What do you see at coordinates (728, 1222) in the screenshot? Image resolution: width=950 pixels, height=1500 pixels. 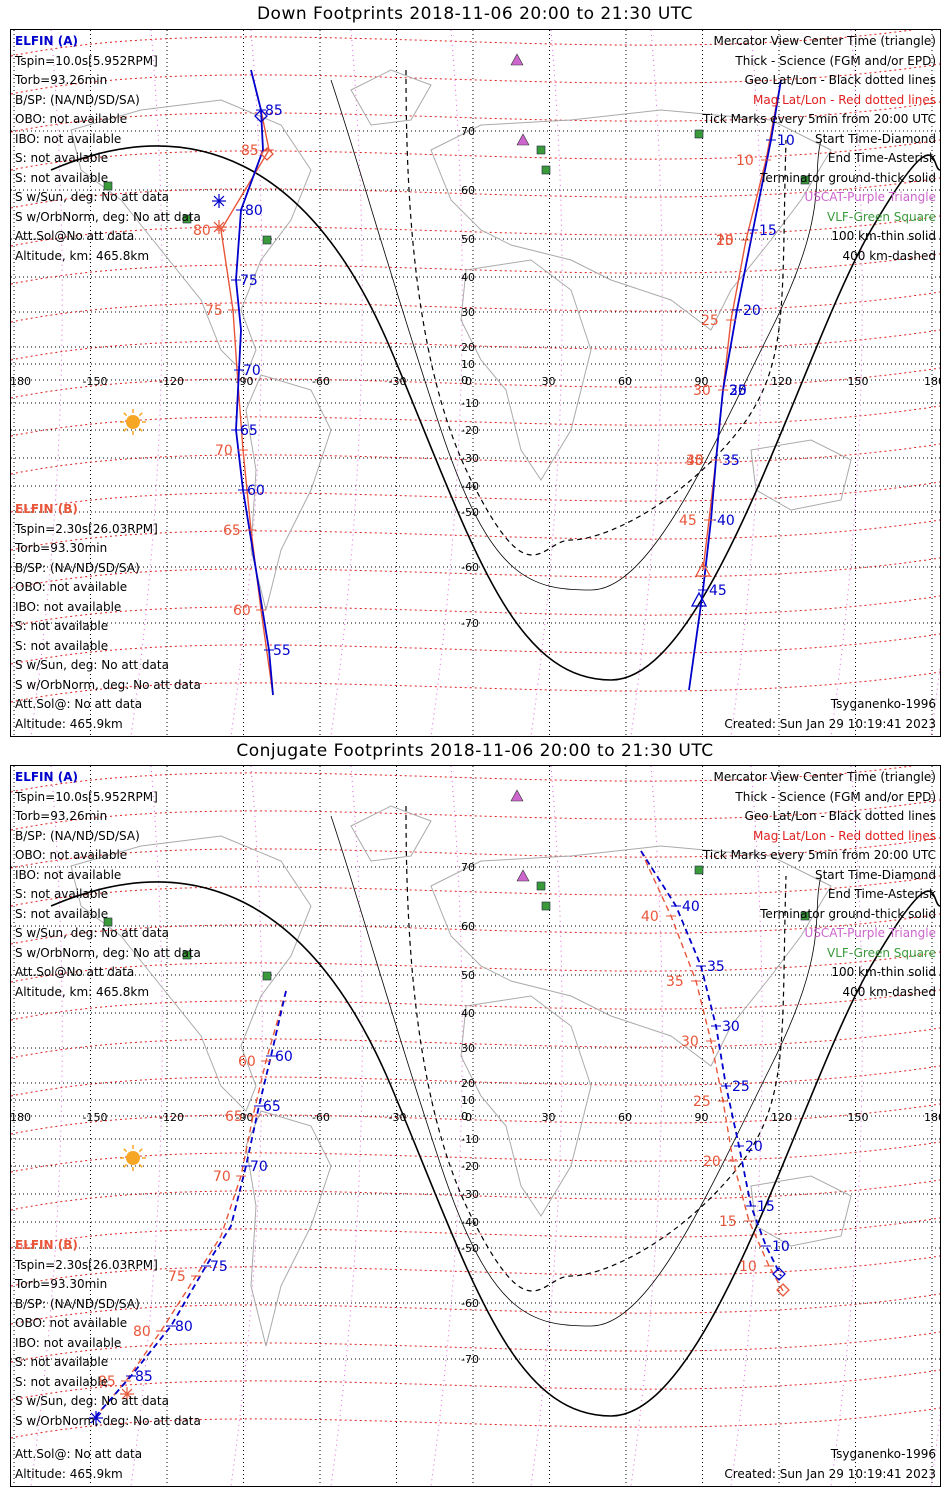 I see `elfin-b-time-label: 15` at bounding box center [728, 1222].